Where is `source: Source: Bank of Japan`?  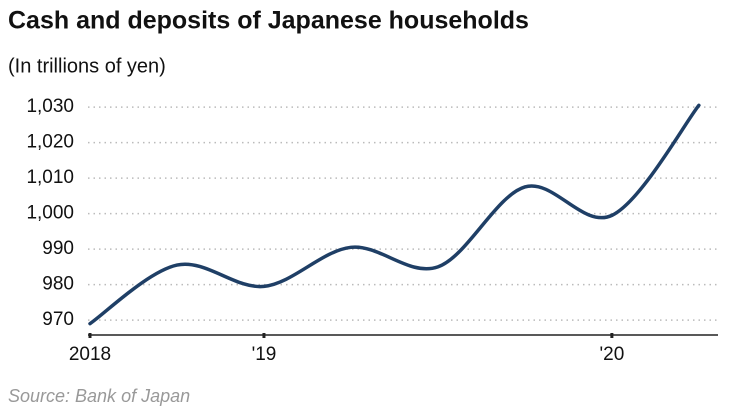
source: Source: Bank of Japan is located at coordinates (99, 396).